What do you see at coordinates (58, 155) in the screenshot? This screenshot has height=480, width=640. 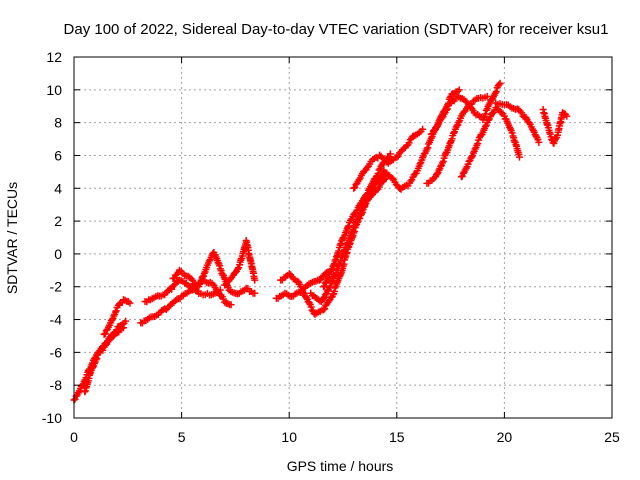 I see `y-tick-label: 6` at bounding box center [58, 155].